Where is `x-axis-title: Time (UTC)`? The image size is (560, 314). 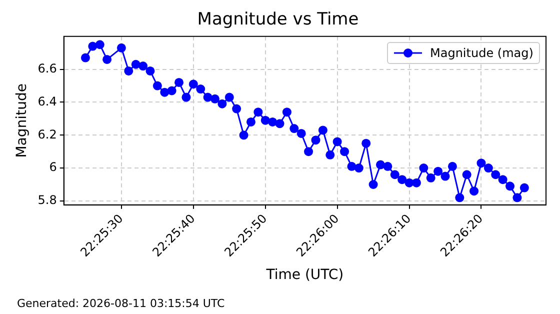 x-axis-title: Time (UTC) is located at coordinates (304, 275).